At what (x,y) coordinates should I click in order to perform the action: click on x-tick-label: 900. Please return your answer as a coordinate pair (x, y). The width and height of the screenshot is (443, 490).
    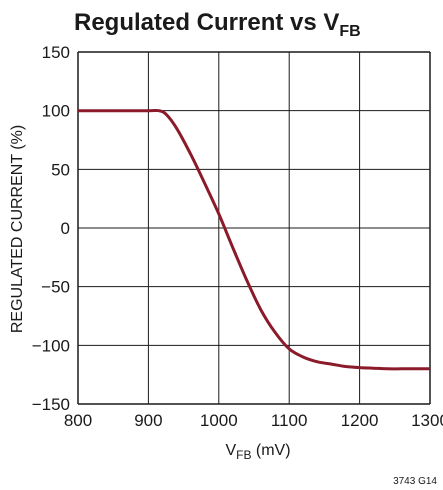
    Looking at the image, I should click on (148, 420).